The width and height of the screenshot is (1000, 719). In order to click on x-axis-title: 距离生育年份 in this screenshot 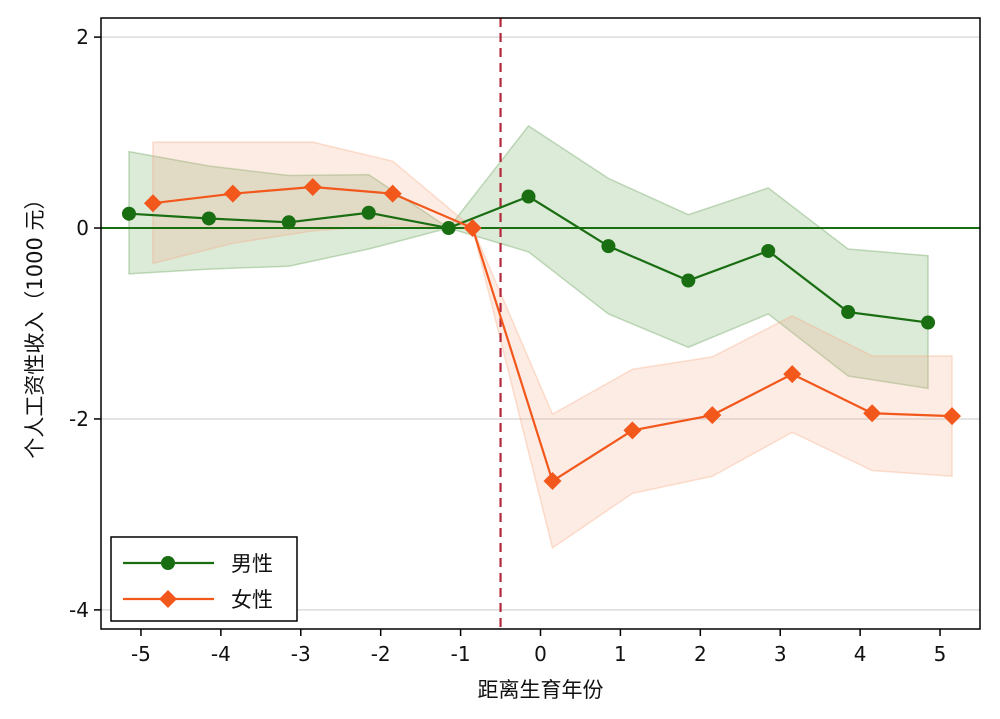, I will do `click(541, 690)`.